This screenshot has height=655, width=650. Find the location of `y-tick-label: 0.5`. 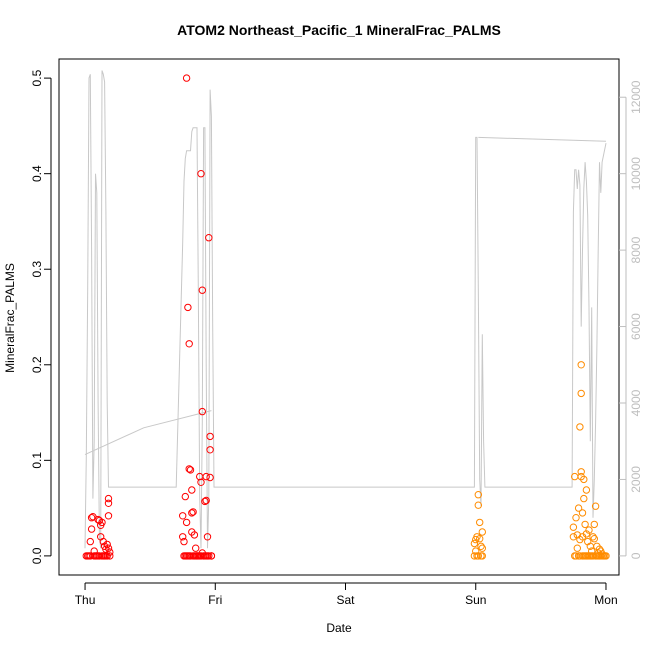

y-tick-label: 0.5 is located at coordinates (37, 77).